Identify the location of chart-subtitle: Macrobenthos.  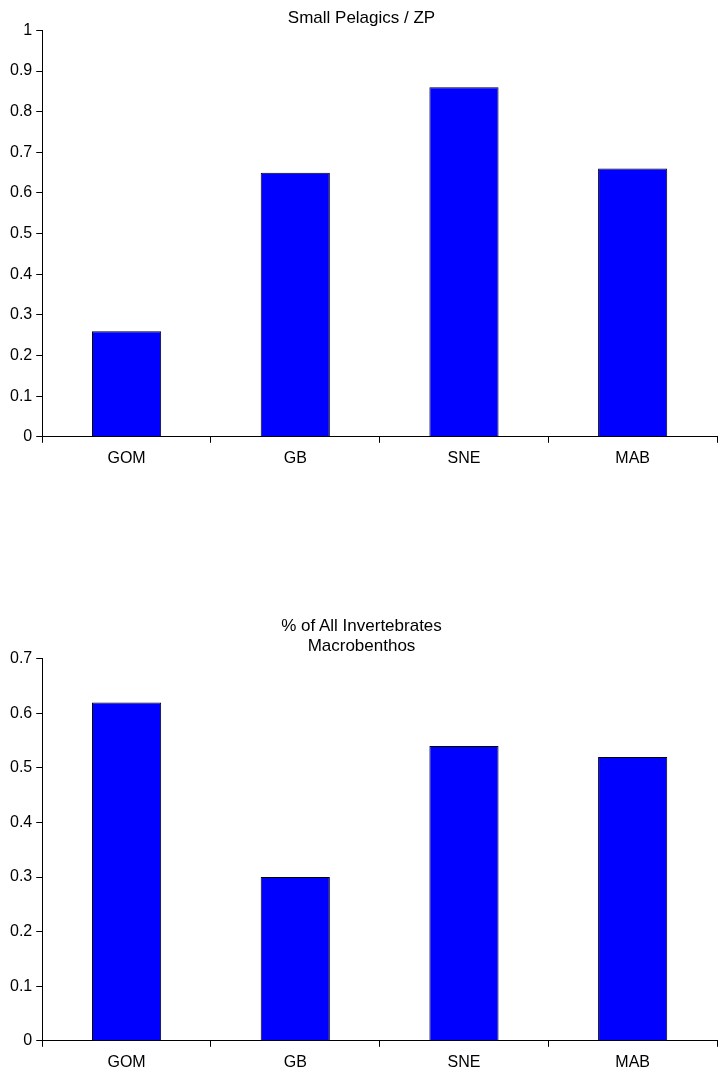
(361, 646).